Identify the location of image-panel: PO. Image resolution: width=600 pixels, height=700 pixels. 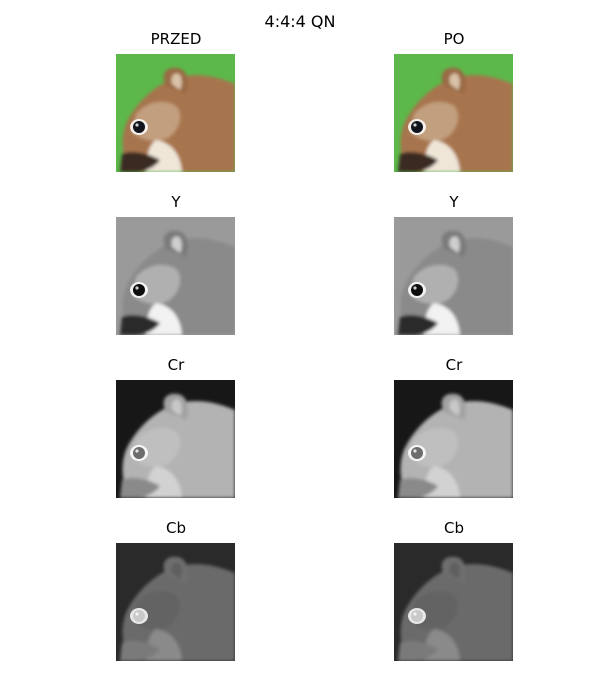
(454, 101).